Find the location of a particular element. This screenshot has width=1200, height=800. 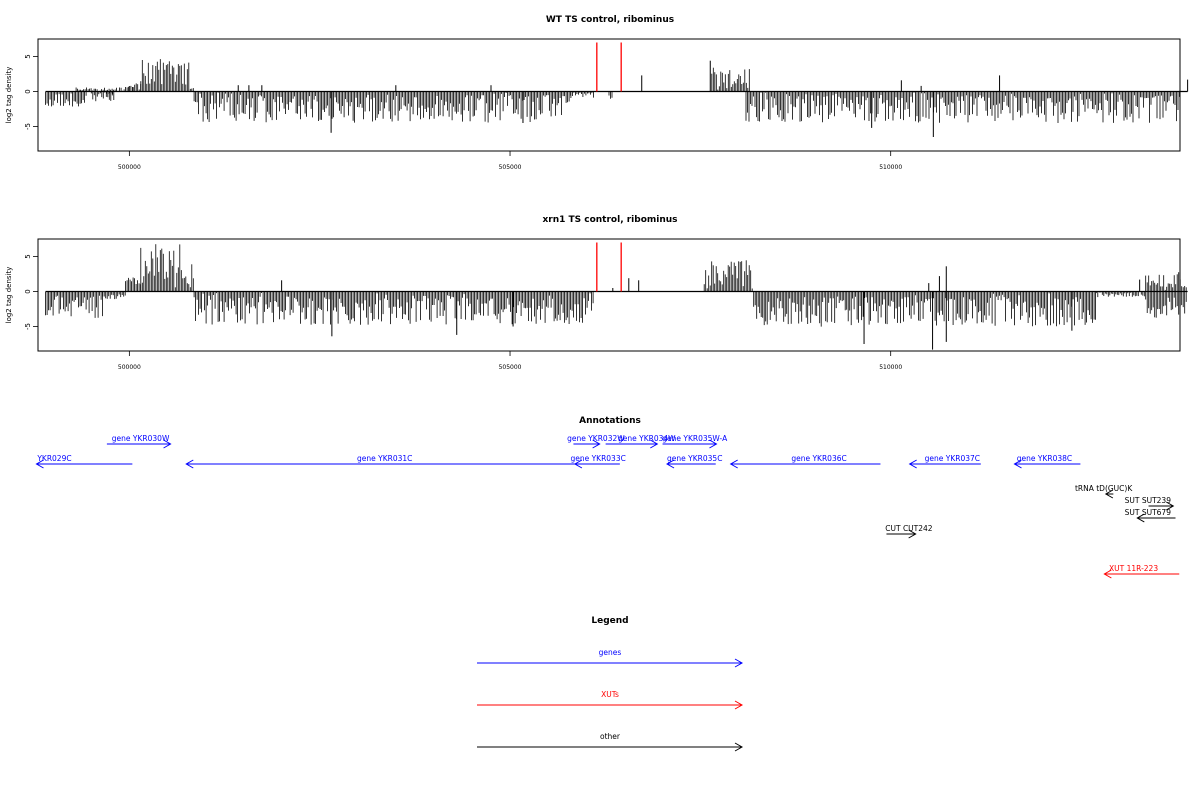

feature-label: gene YKR034W is located at coordinates (647, 438).